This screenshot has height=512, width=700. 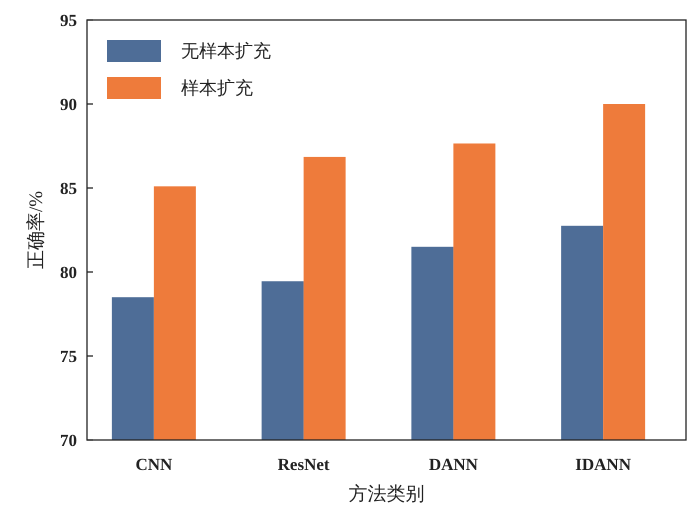 I want to click on y-tick-label: 80, so click(x=68, y=272).